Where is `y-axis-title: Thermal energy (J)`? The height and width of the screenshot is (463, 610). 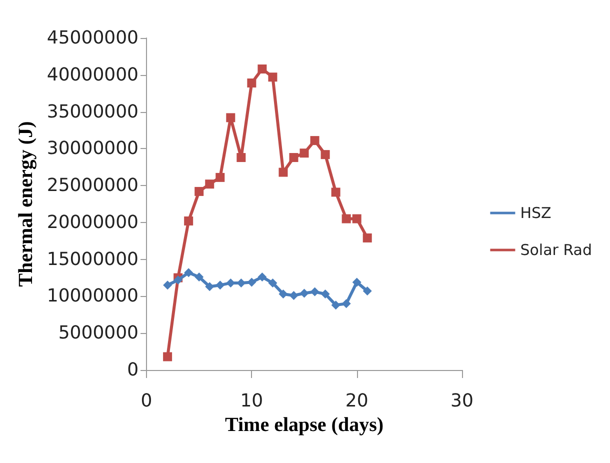 y-axis-title: Thermal energy (J) is located at coordinates (26, 204).